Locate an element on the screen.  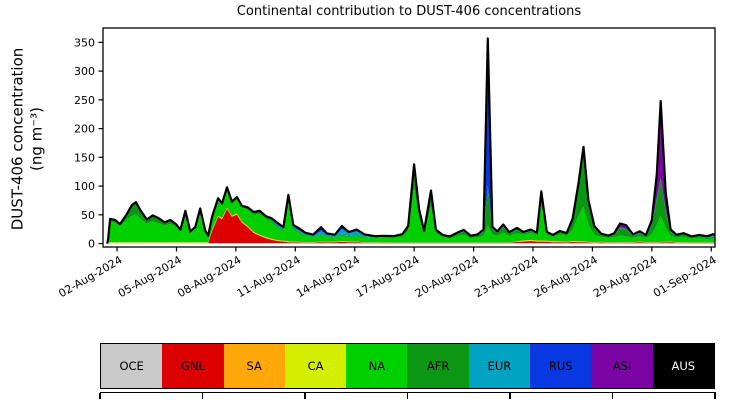
y-tick-label: 100 is located at coordinates (84, 186).